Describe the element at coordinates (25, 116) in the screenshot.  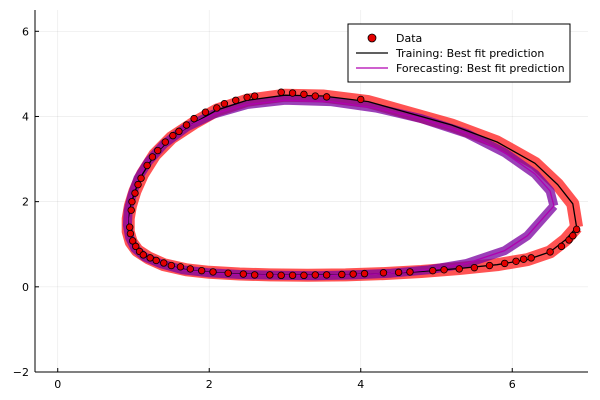
I see `y-tick-label: 4` at that location.